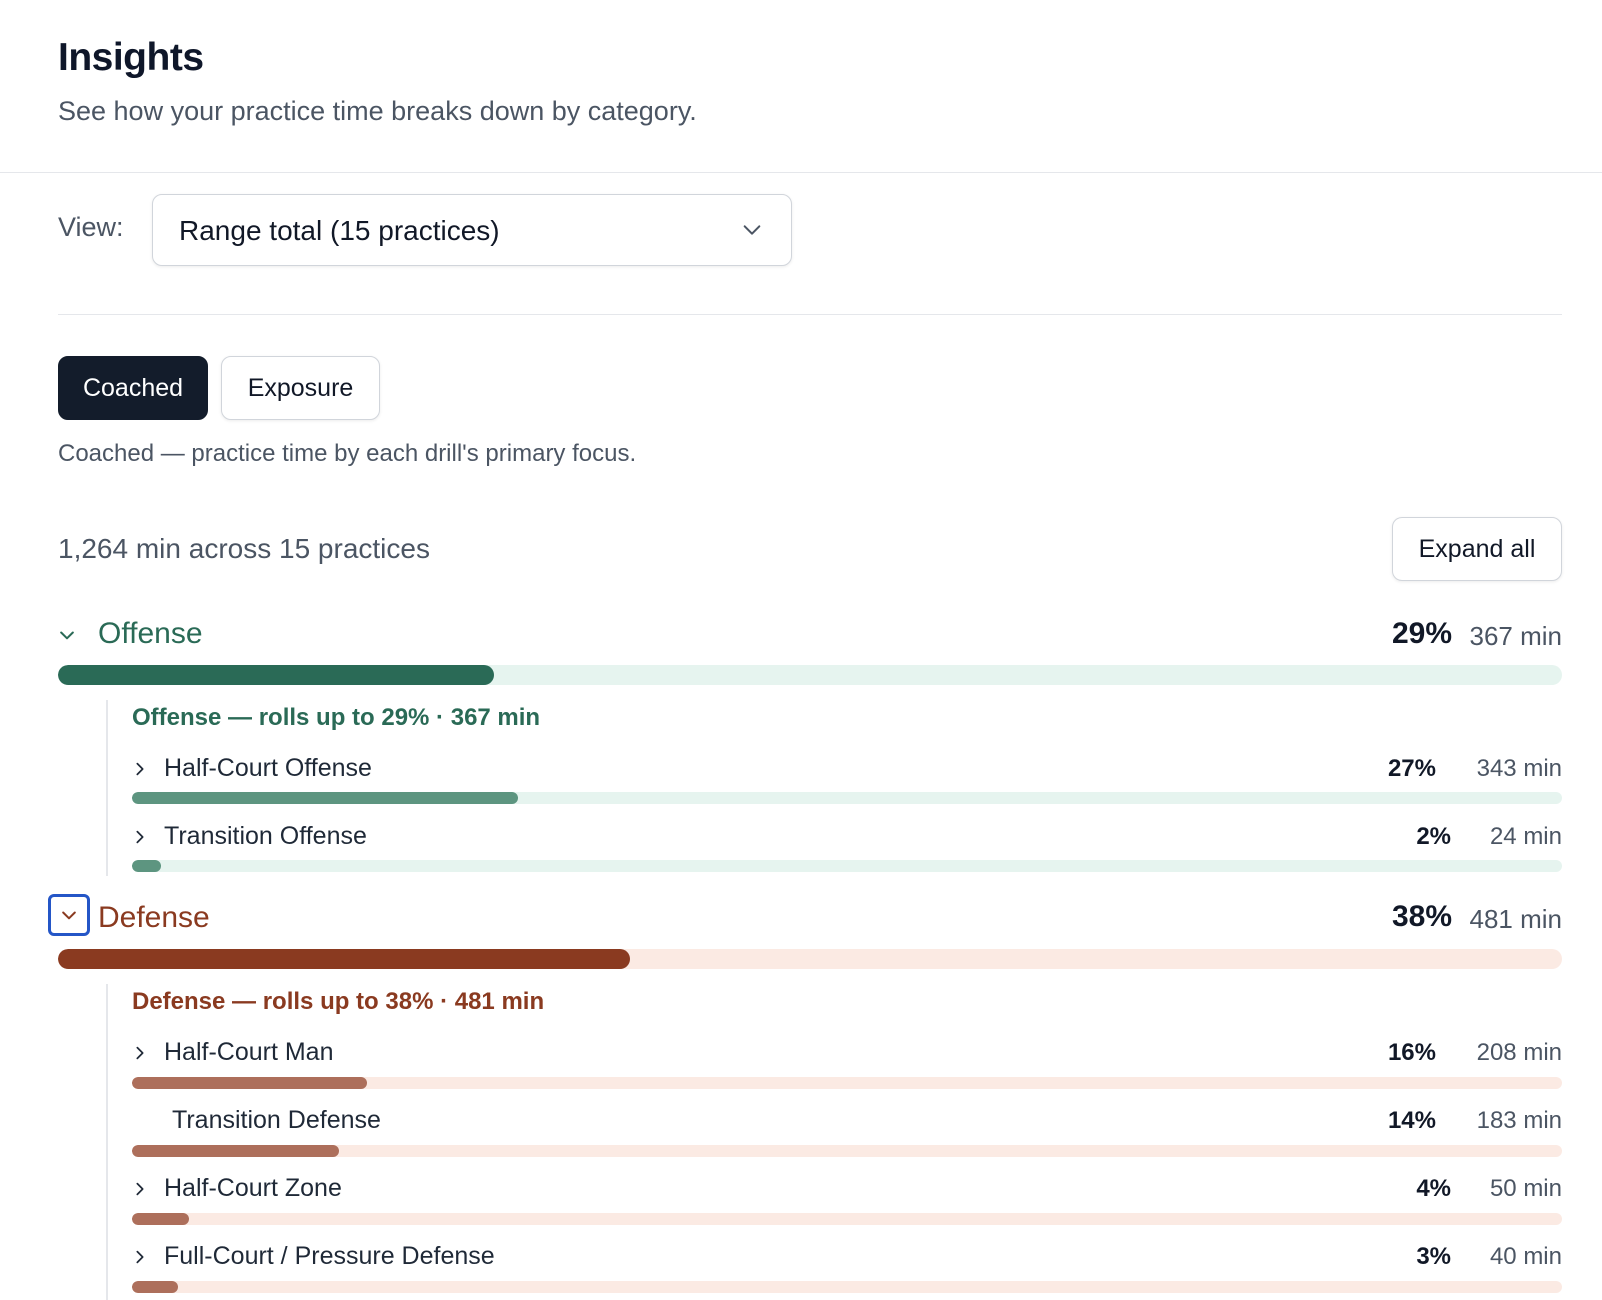 The image size is (1602, 1300). Describe the element at coordinates (1519, 1052) in the screenshot. I see `subcategory-minutes: 208 min` at that location.